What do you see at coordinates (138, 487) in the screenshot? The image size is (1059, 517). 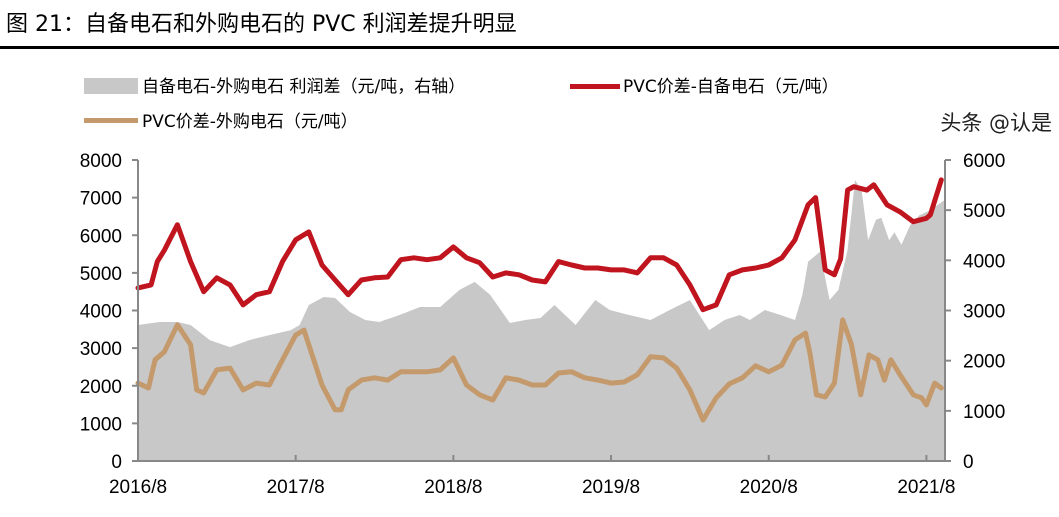 I see `x-axis-tick-label: 2016/8` at bounding box center [138, 487].